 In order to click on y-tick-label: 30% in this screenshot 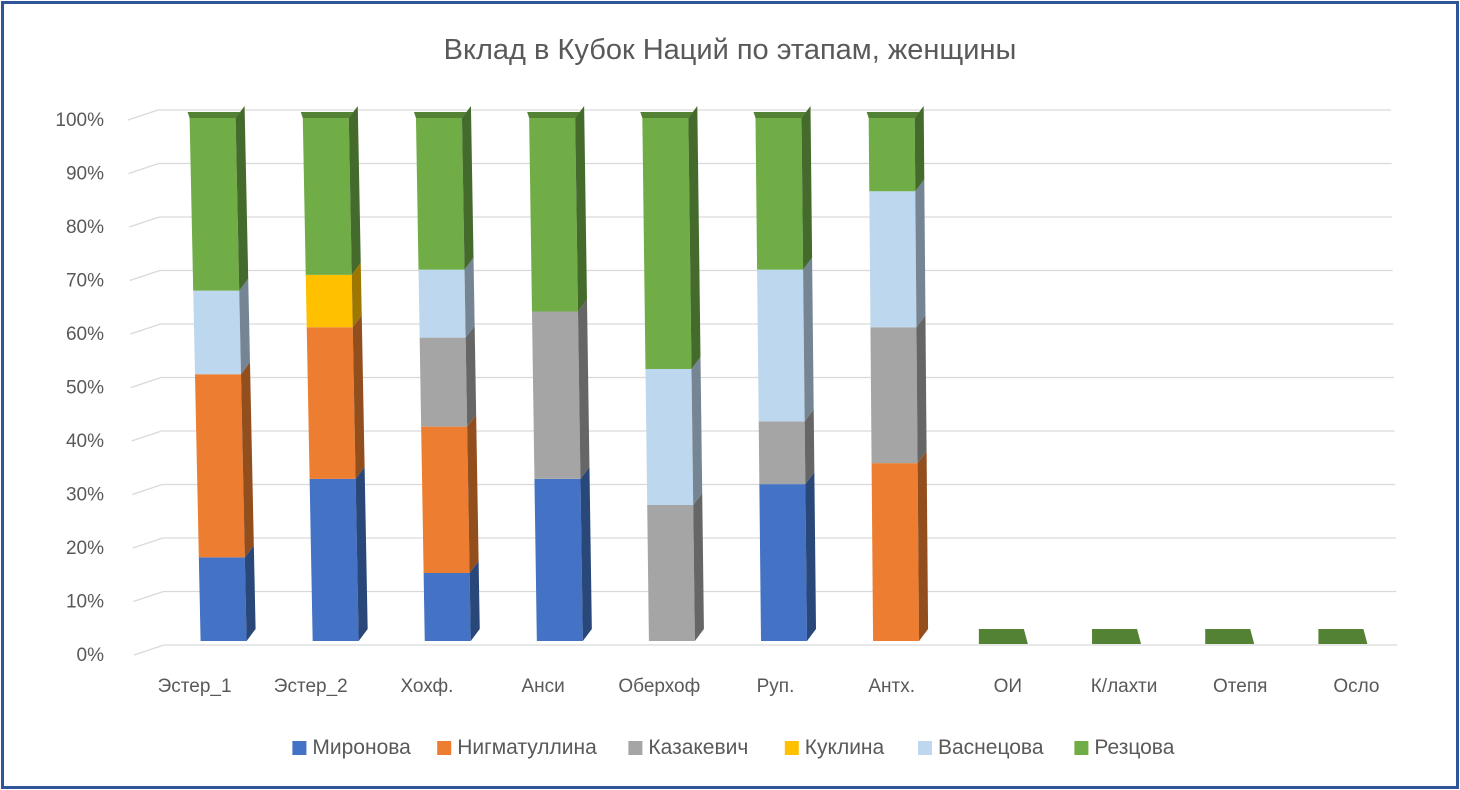, I will do `click(85, 495)`.